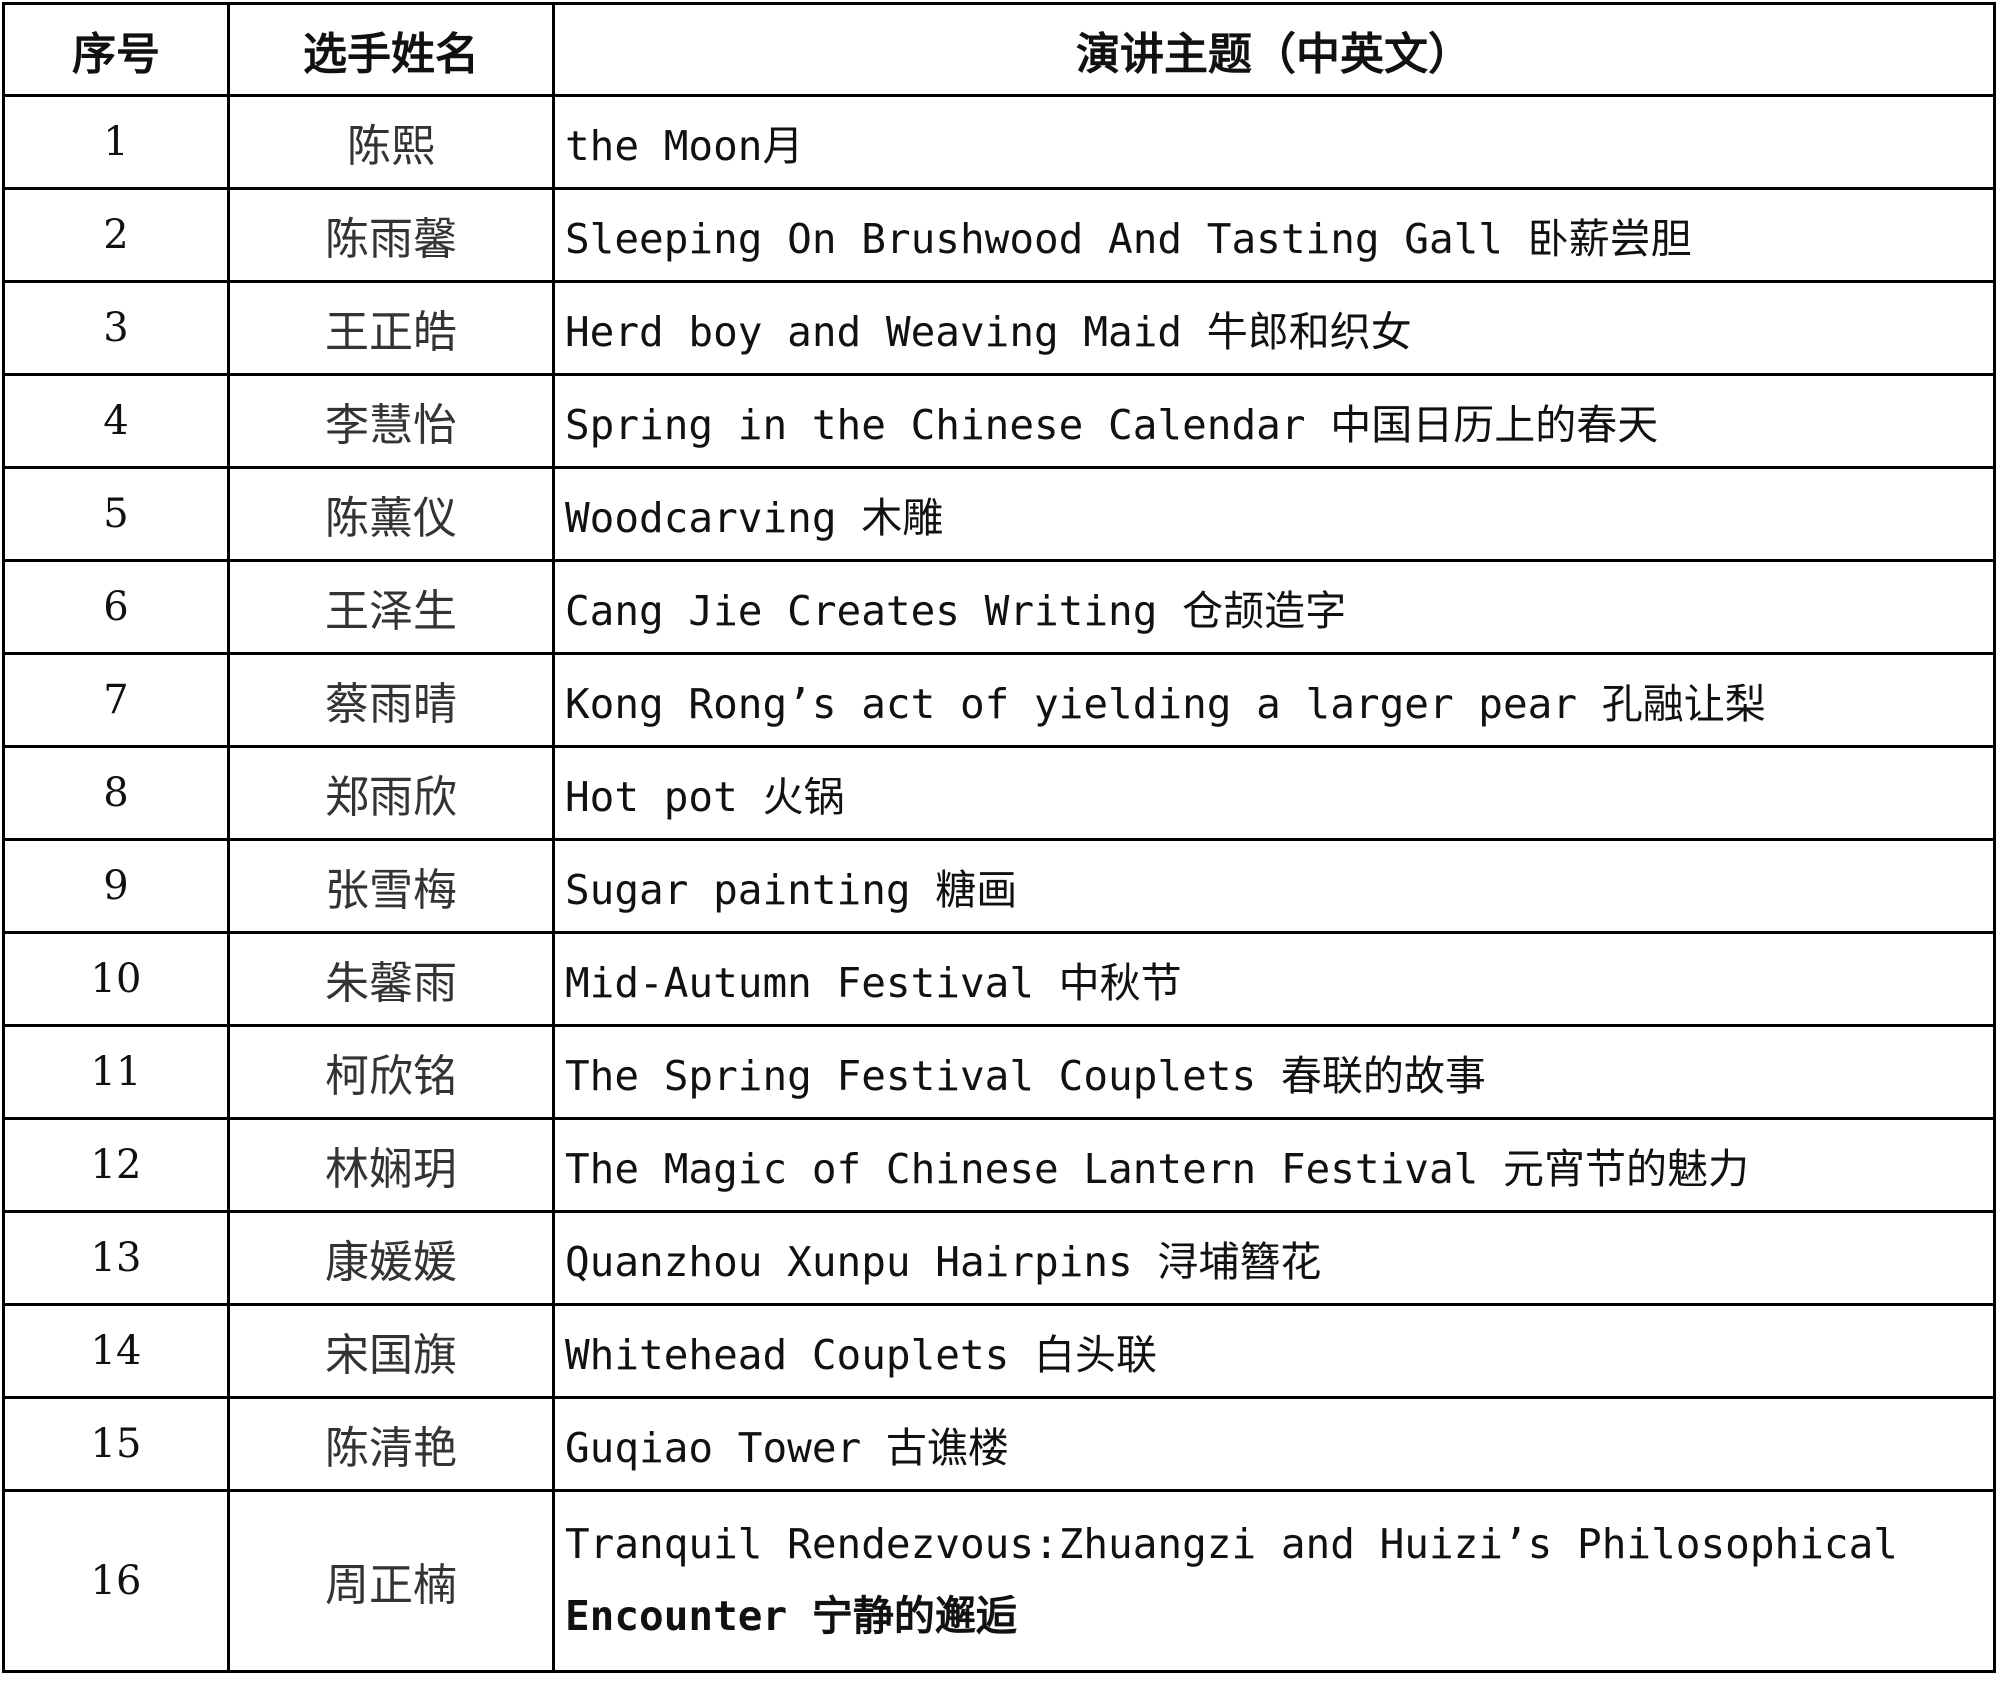  I want to click on contestant-name: 蔡雨晴, so click(391, 700).